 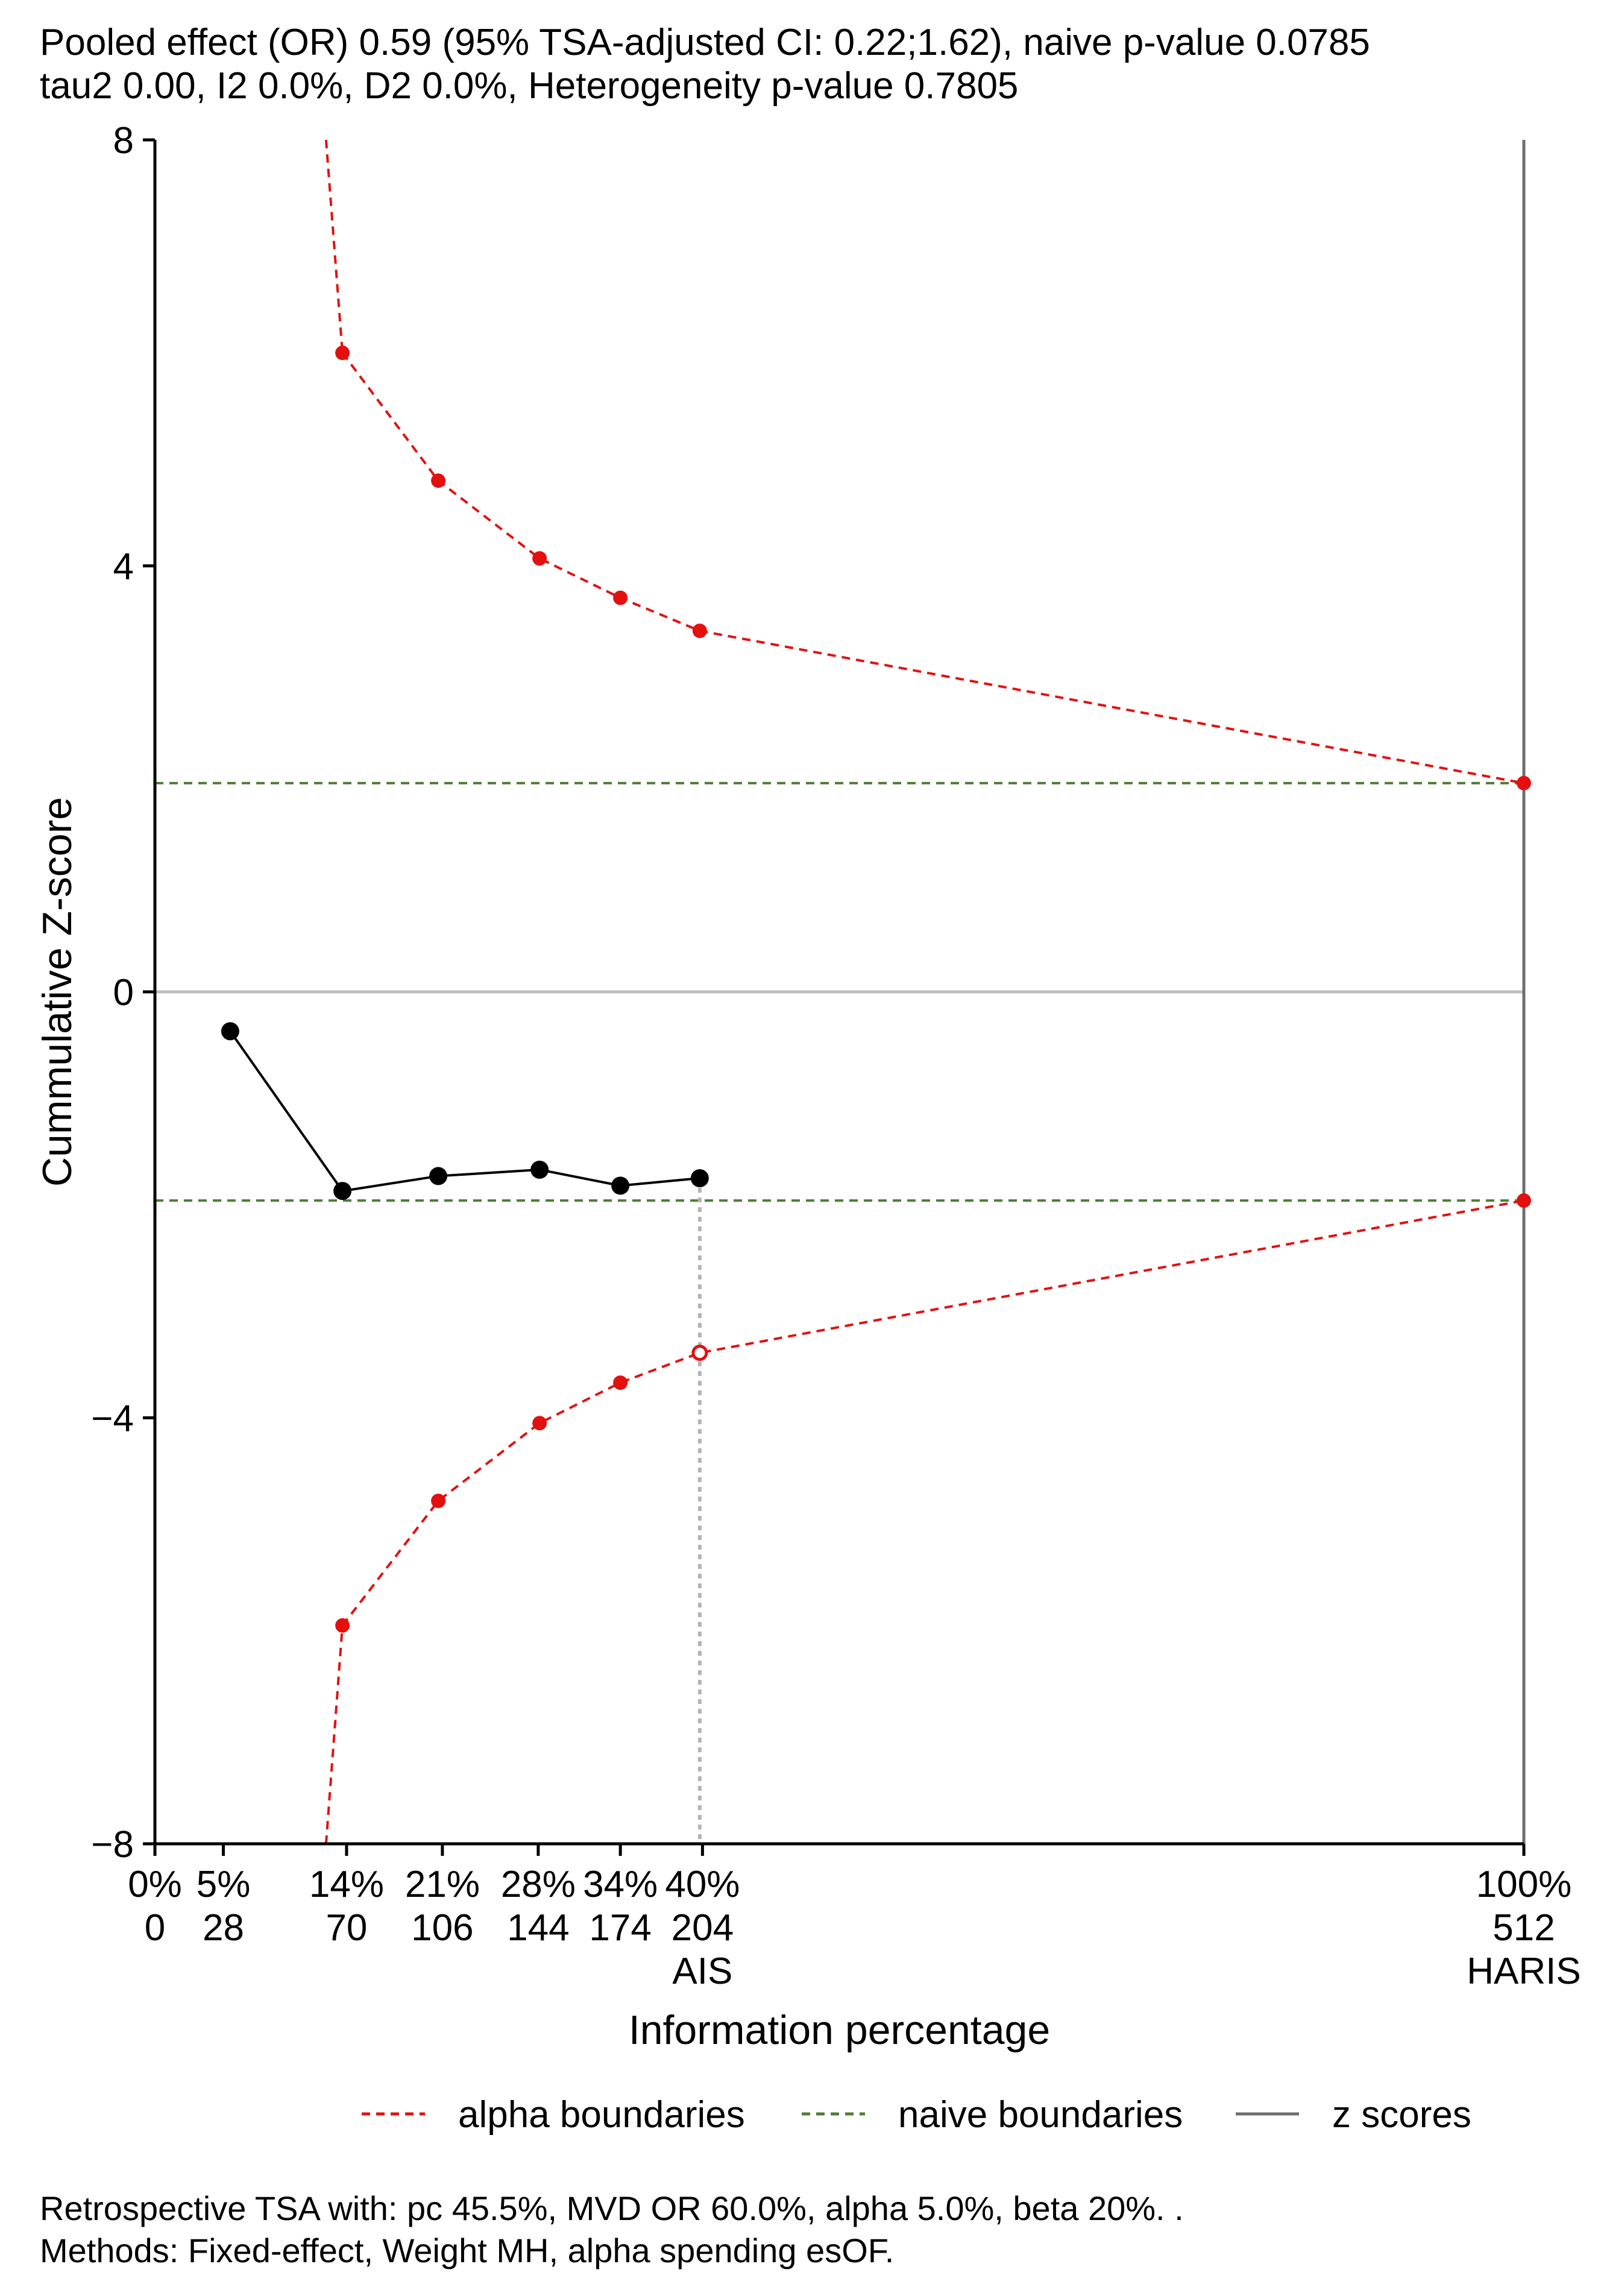 What do you see at coordinates (1524, 1971) in the screenshot?
I see `x-tick-tag-label: HARIS` at bounding box center [1524, 1971].